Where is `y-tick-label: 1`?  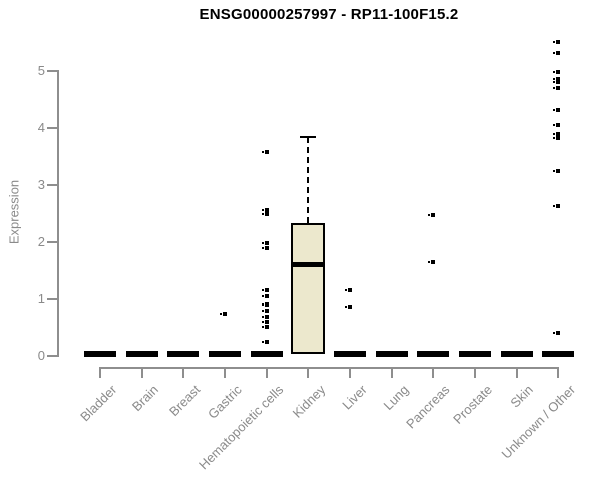 y-tick-label: 1 is located at coordinates (41, 298).